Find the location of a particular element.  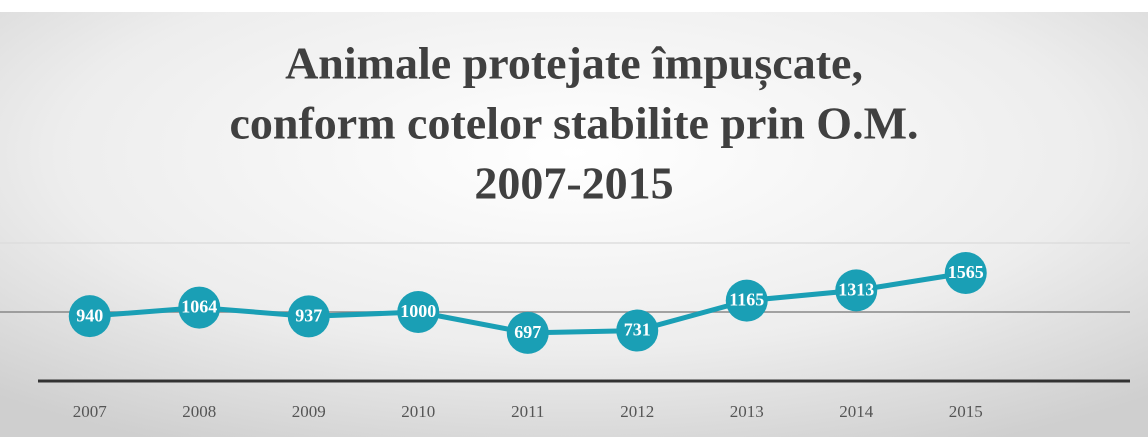

data-label: 1565 is located at coordinates (966, 272).